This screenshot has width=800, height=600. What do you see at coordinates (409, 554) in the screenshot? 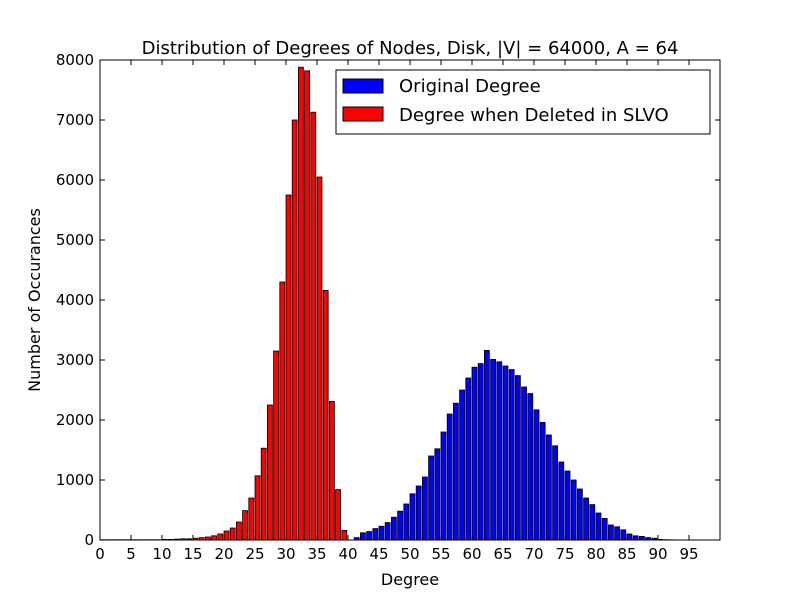
I see `x-tick-label: 50` at bounding box center [409, 554].